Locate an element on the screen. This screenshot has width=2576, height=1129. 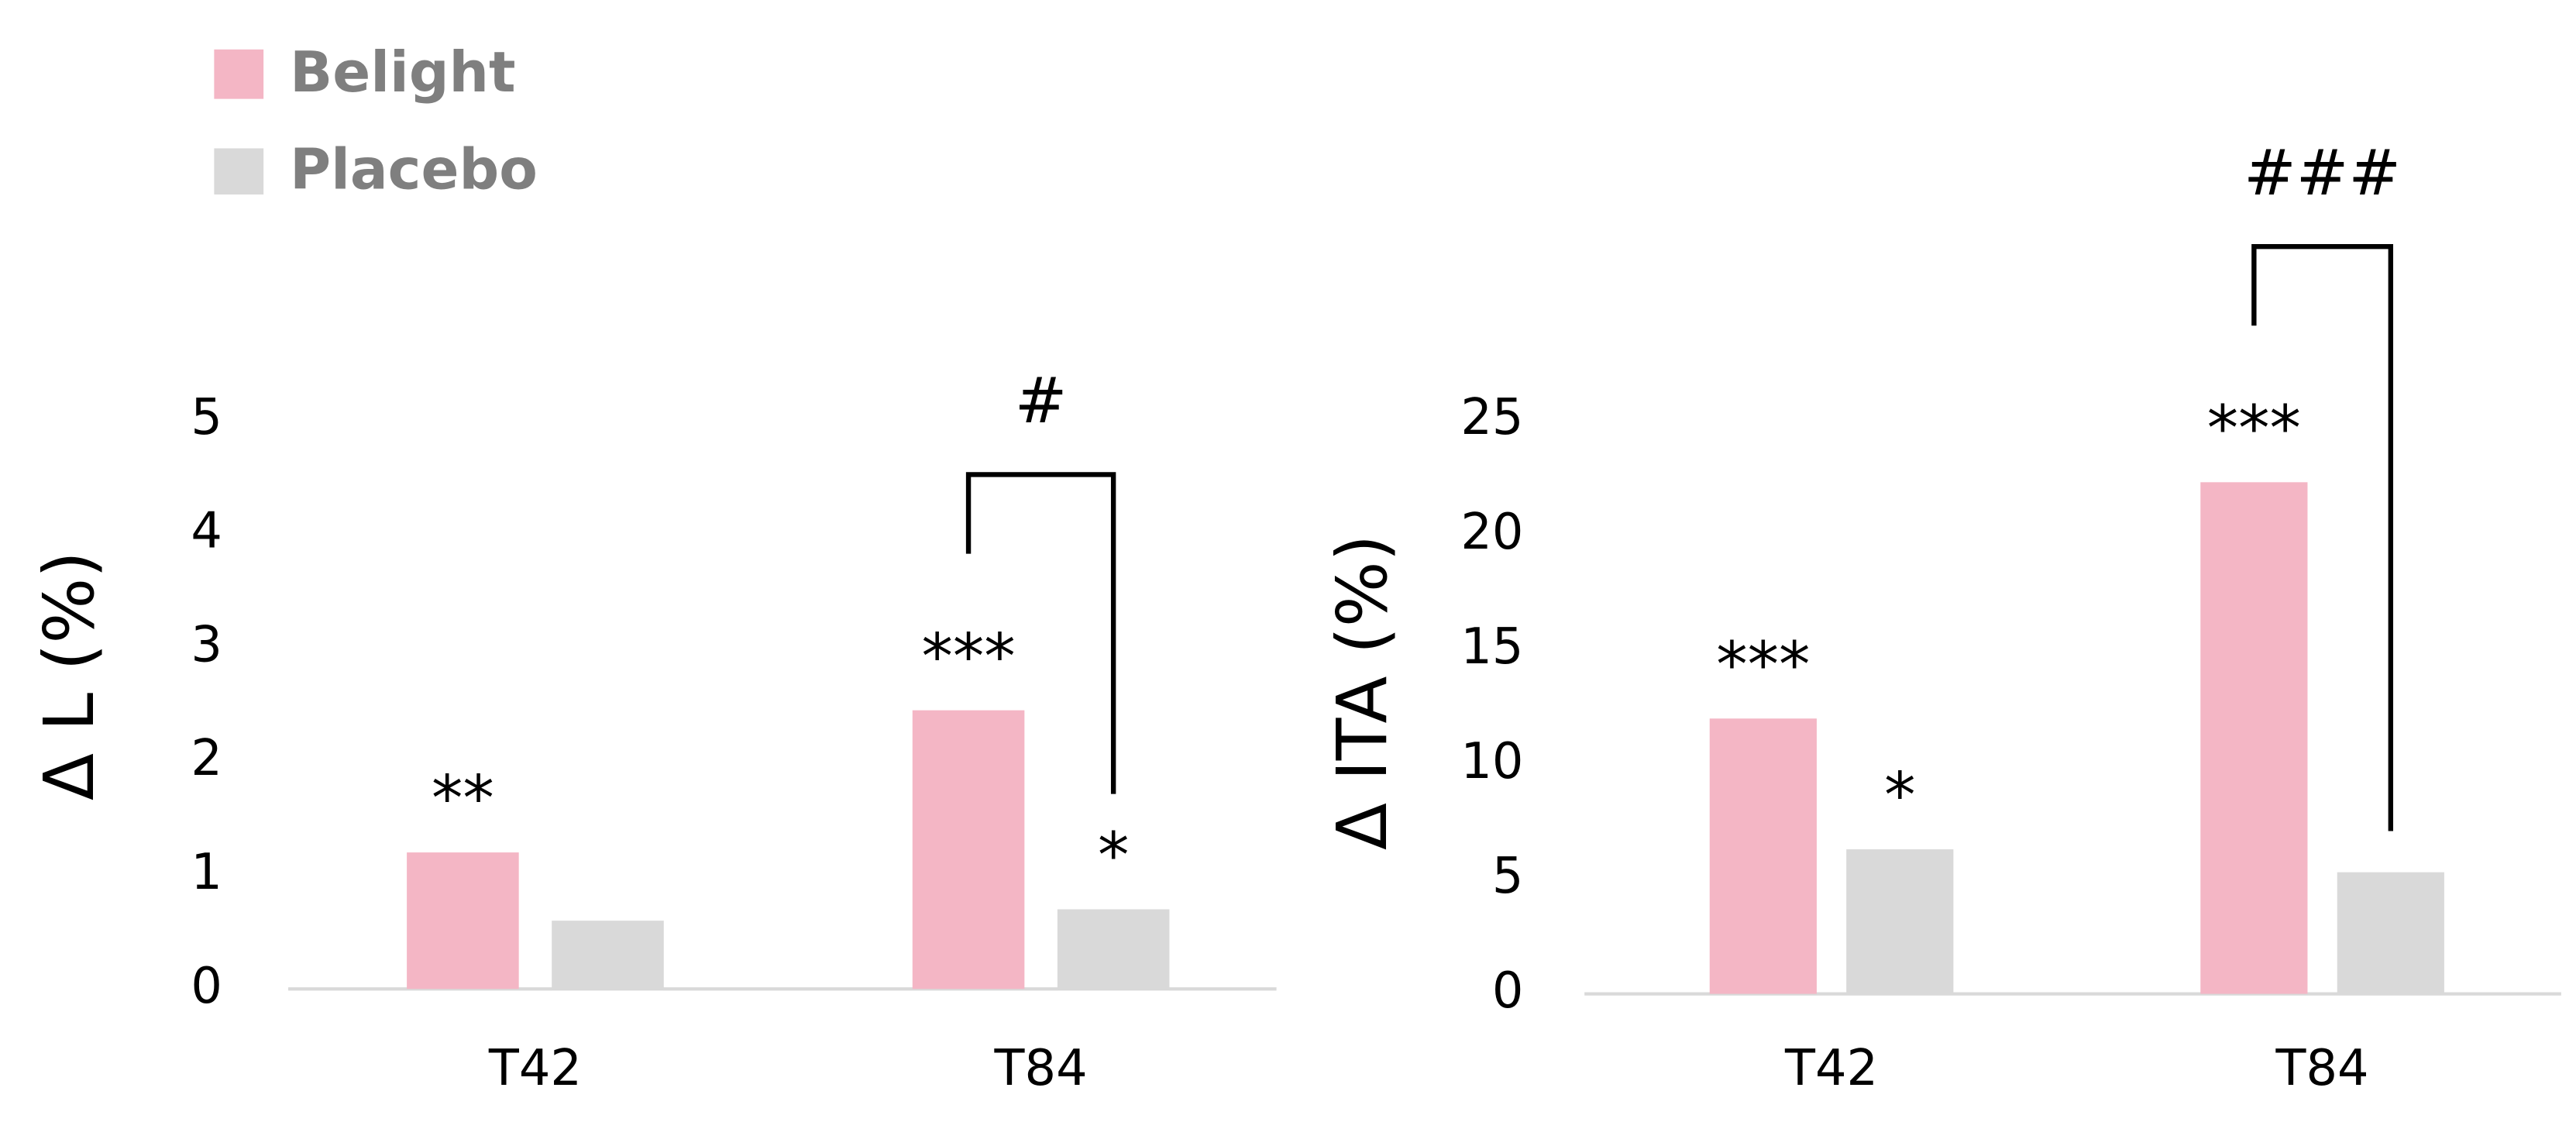
y-tick-label: 25 is located at coordinates (1491, 418).